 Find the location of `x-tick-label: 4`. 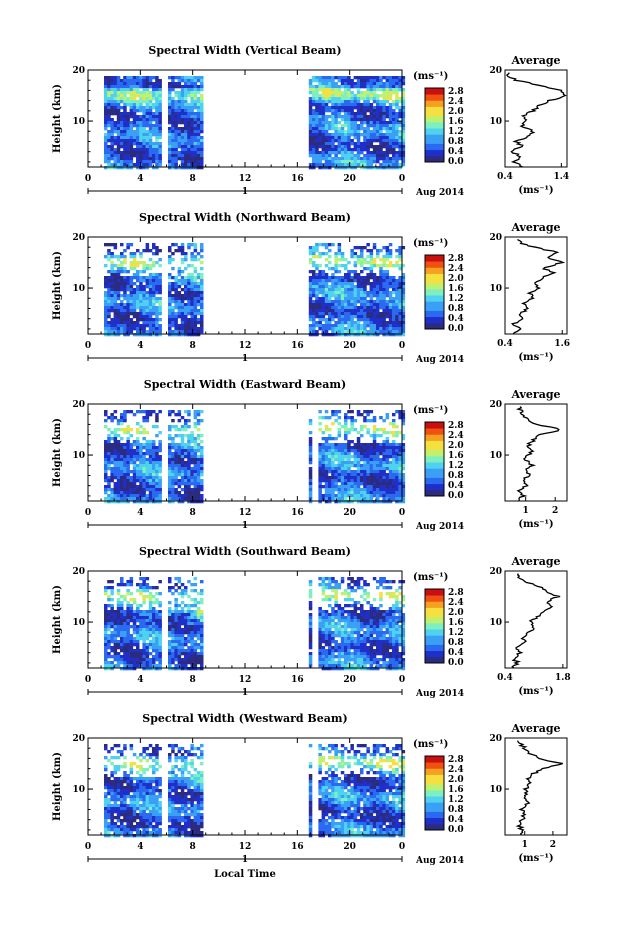

x-tick-label: 4 is located at coordinates (140, 513).